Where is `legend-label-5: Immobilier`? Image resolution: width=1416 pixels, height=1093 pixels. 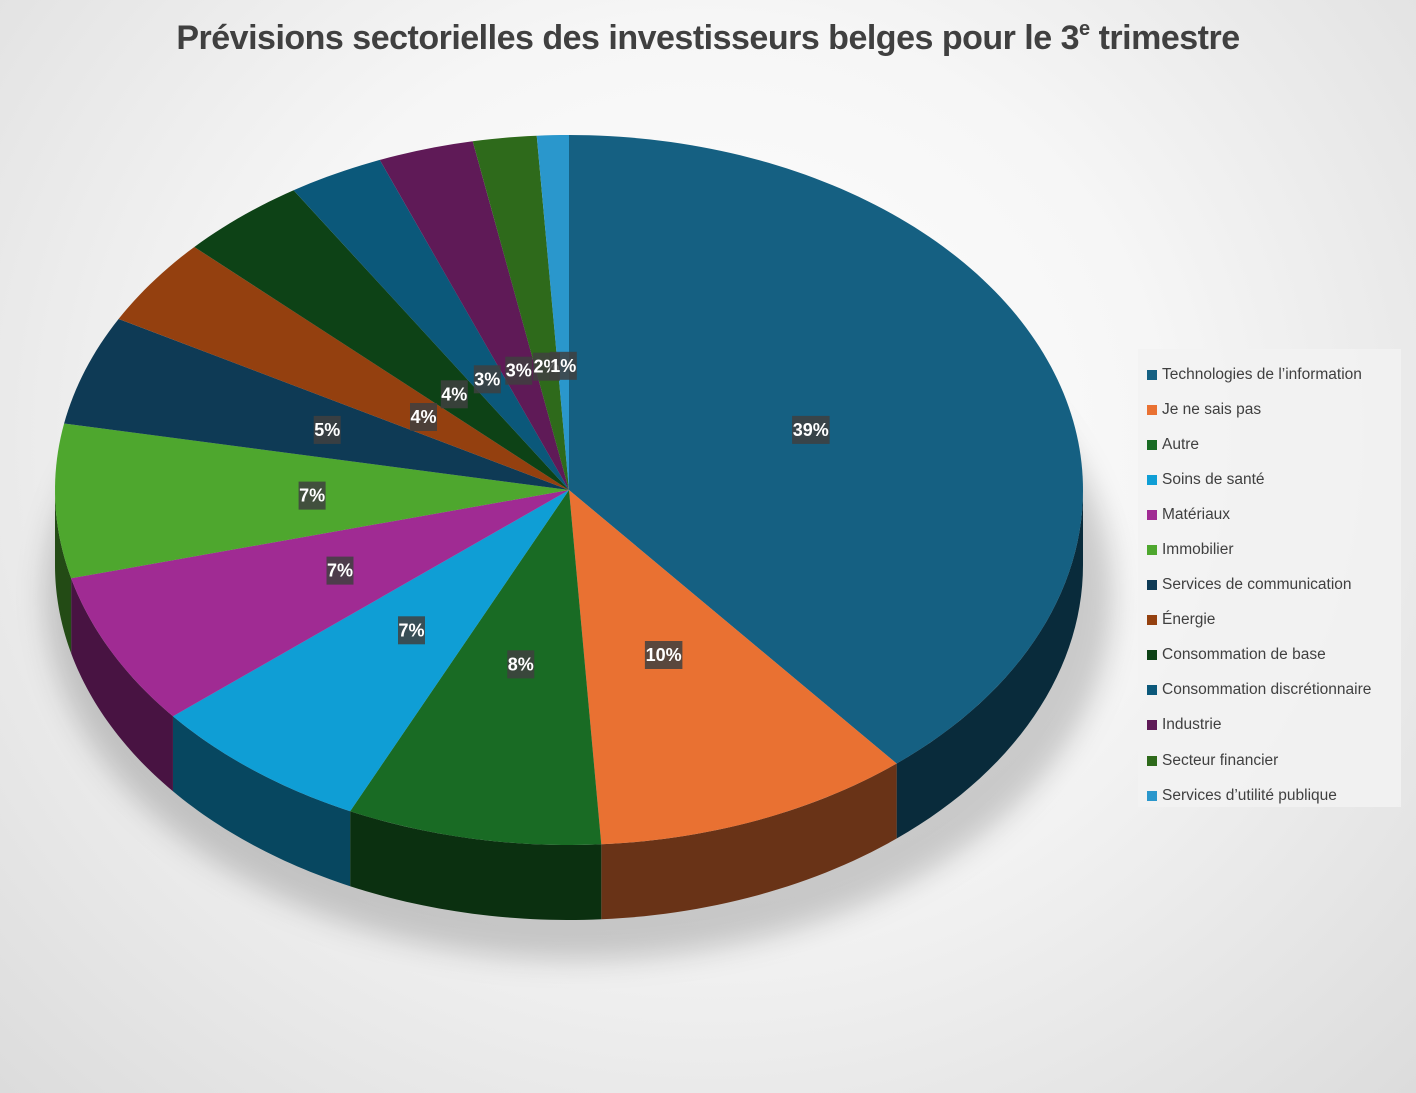
legend-label-5: Immobilier is located at coordinates (1198, 550).